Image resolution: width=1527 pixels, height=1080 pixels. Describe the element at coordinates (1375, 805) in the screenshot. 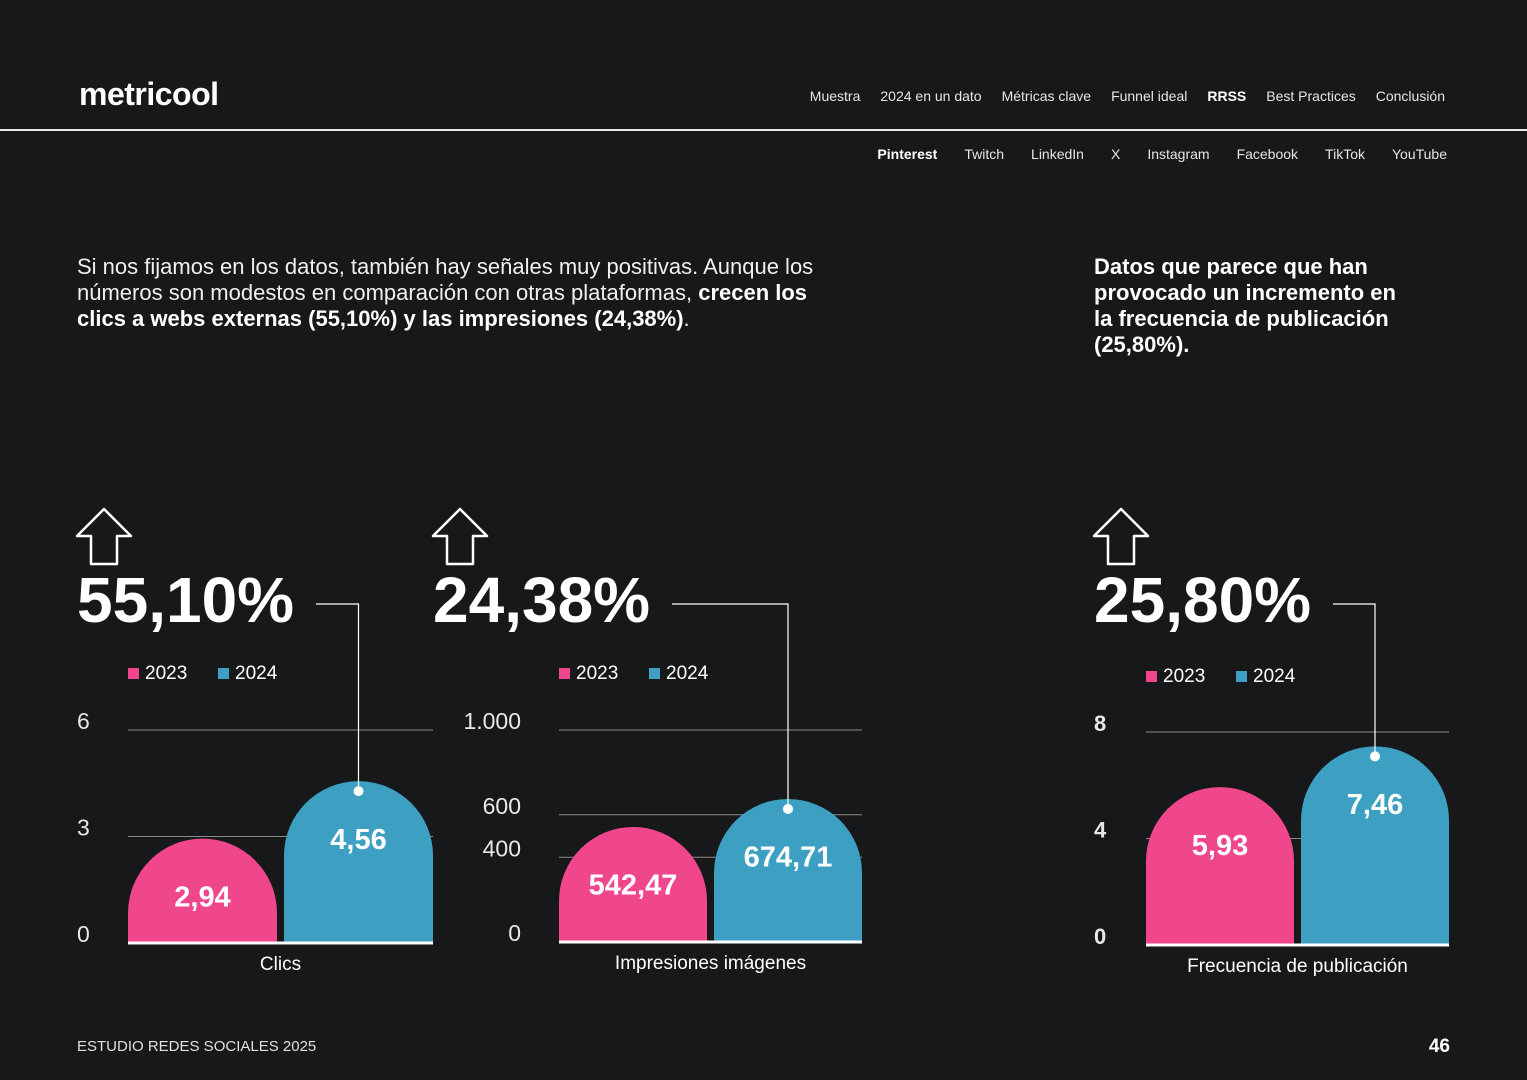

I see `value-label: 7,46` at that location.